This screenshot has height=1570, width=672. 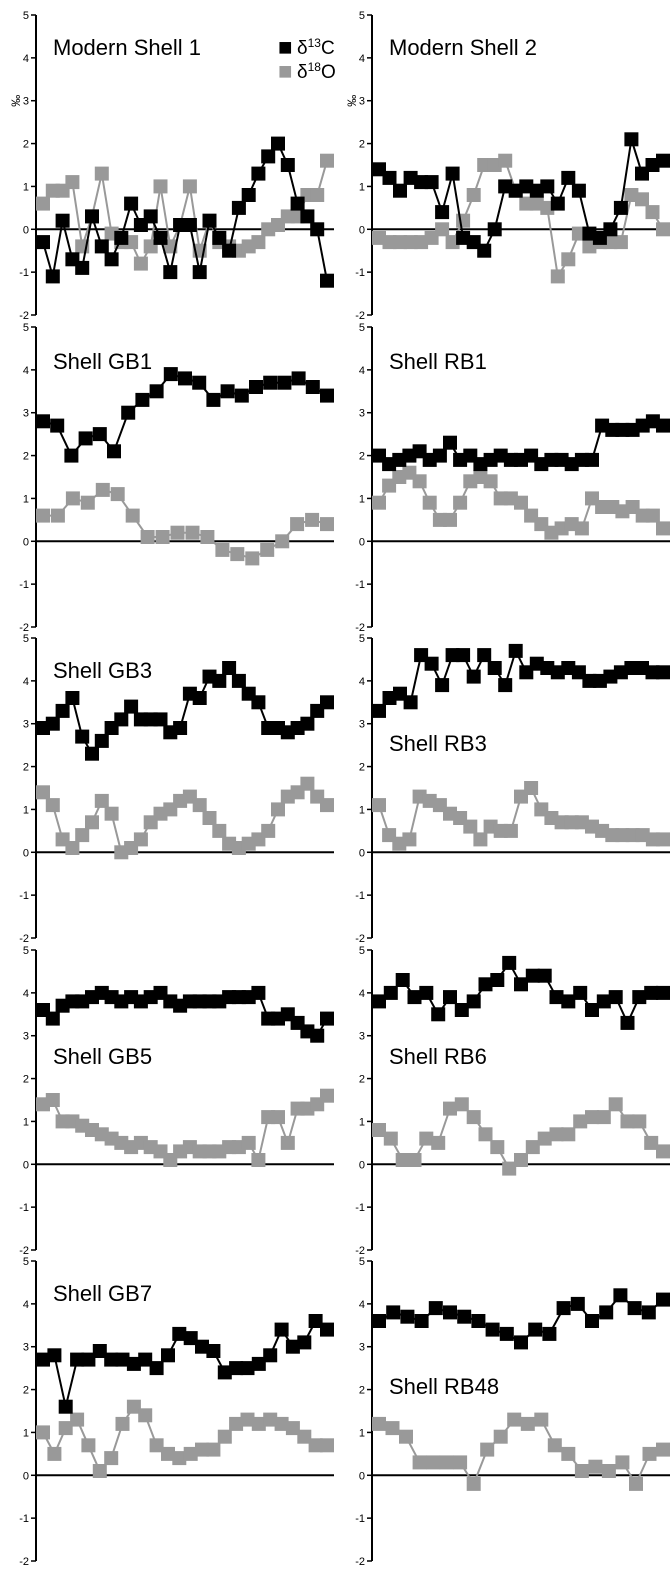 I want to click on chart-title: Shell RB3, so click(x=438, y=743).